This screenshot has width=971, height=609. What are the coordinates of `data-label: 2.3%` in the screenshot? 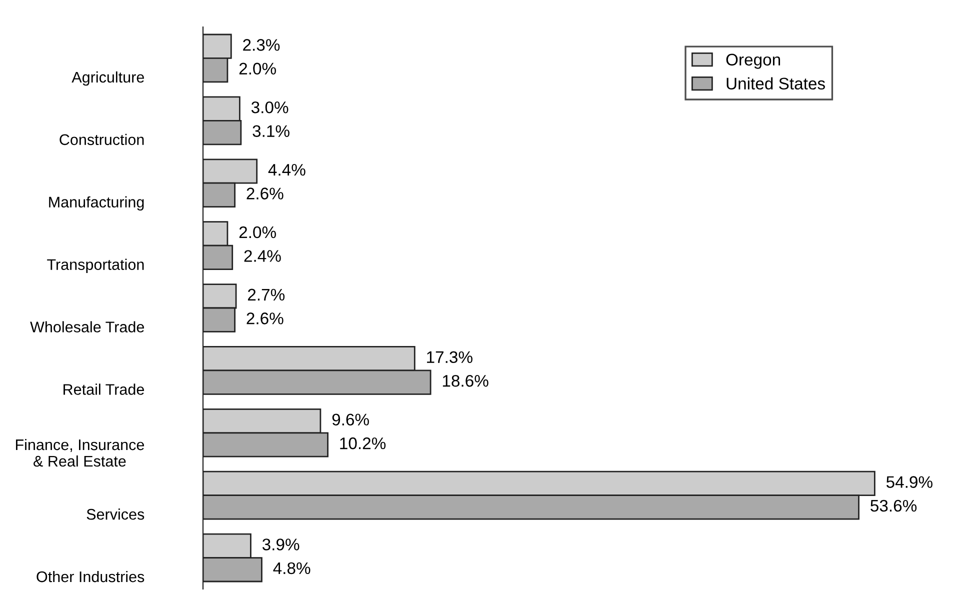 It's located at (261, 45).